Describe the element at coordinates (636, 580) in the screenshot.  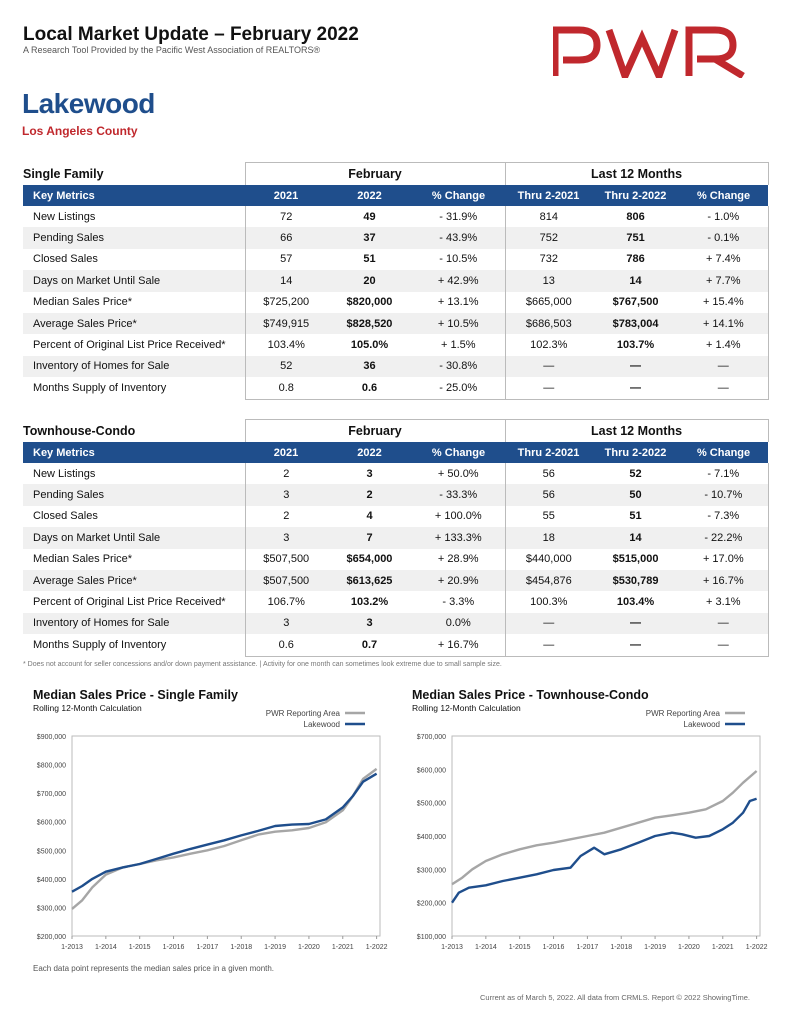
I see `metric-value: $530,789` at that location.